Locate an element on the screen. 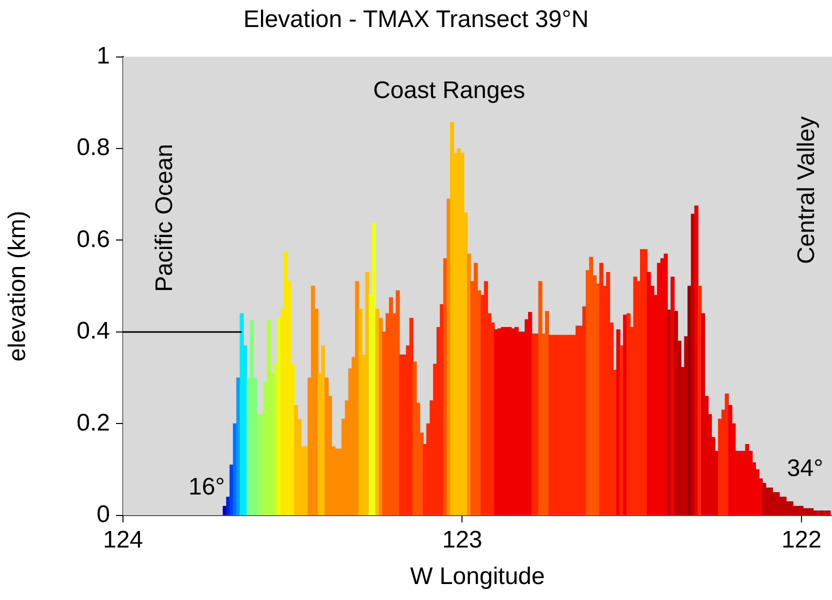  x-tick-label: 122 is located at coordinates (801, 540).